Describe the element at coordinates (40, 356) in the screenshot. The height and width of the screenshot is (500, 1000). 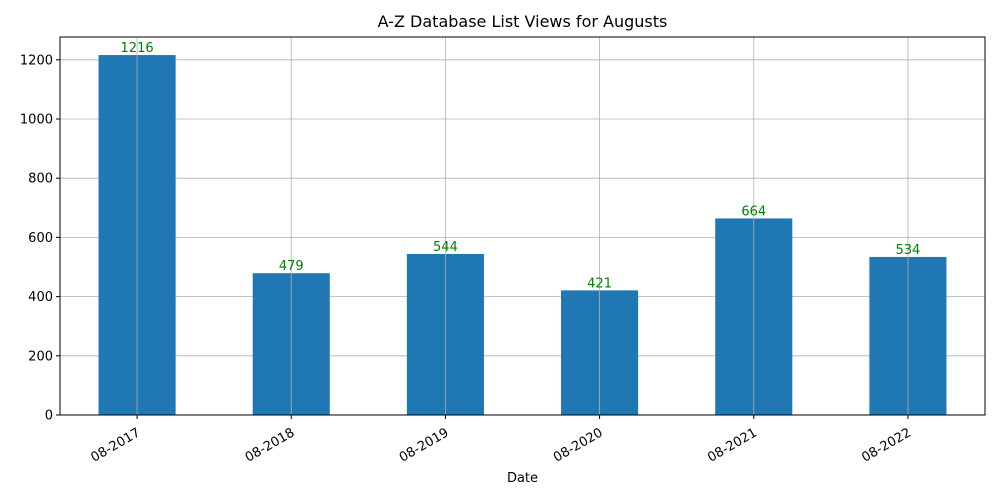
I see `y-tick-label: 200` at that location.